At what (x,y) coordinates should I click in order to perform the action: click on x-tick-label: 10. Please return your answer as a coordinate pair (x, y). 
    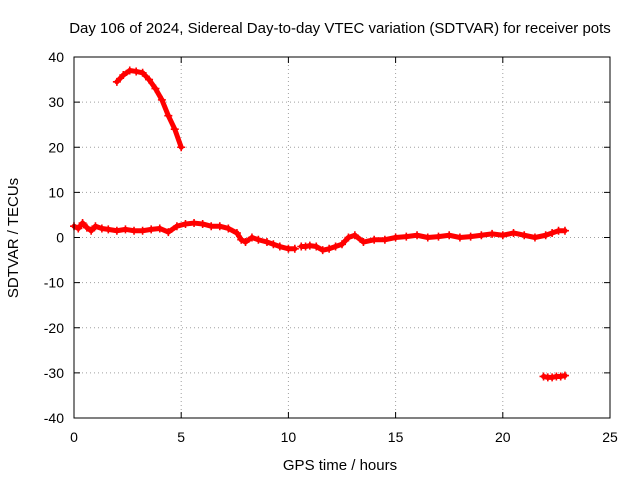
    Looking at the image, I should click on (289, 437).